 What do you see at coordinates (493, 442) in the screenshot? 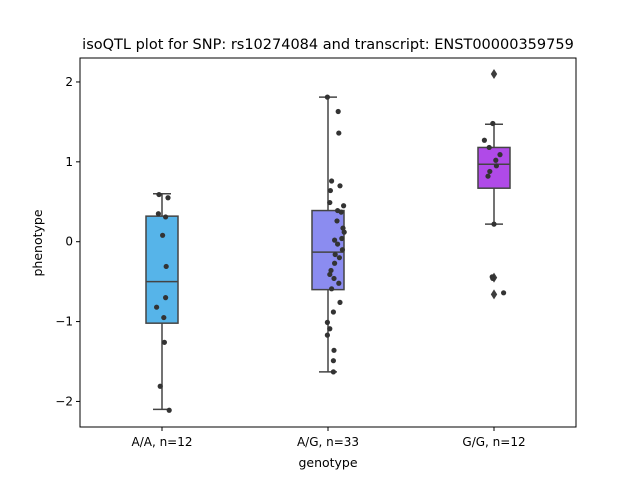
I see `x-tick-label: G/G, n=12` at bounding box center [493, 442].